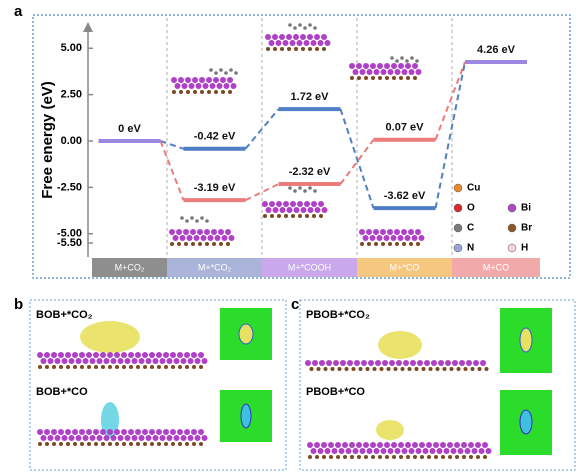  What do you see at coordinates (47, 140) in the screenshot?
I see `y-axis-label: Free energy (eV)` at bounding box center [47, 140].